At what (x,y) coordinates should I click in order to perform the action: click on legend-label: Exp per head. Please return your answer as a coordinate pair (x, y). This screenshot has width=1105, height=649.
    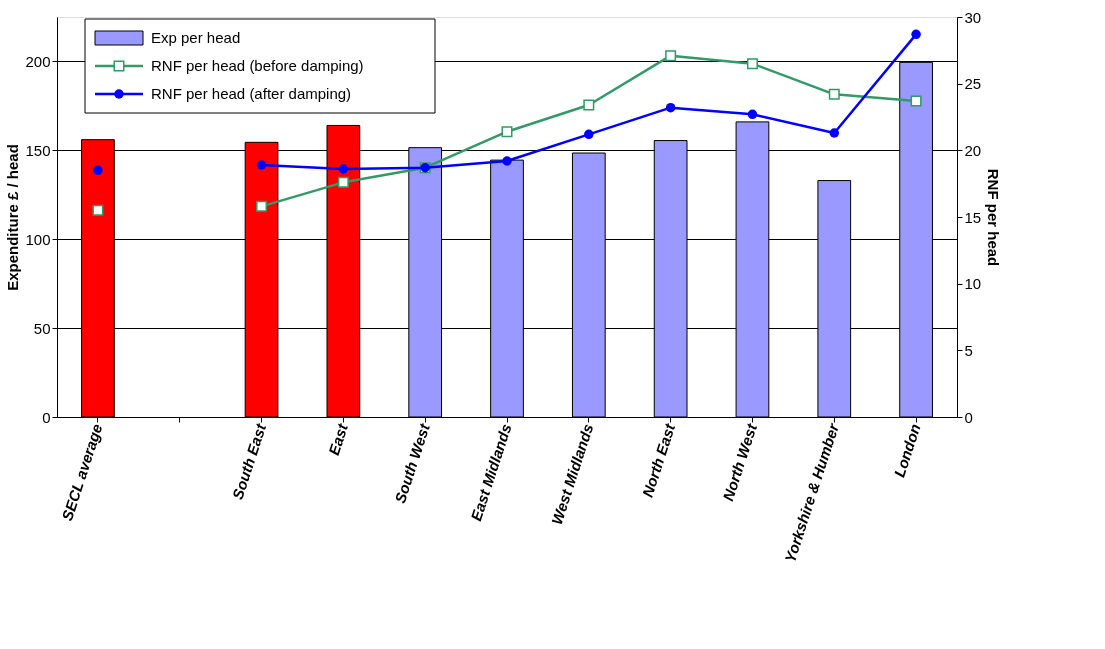
    Looking at the image, I should click on (196, 37).